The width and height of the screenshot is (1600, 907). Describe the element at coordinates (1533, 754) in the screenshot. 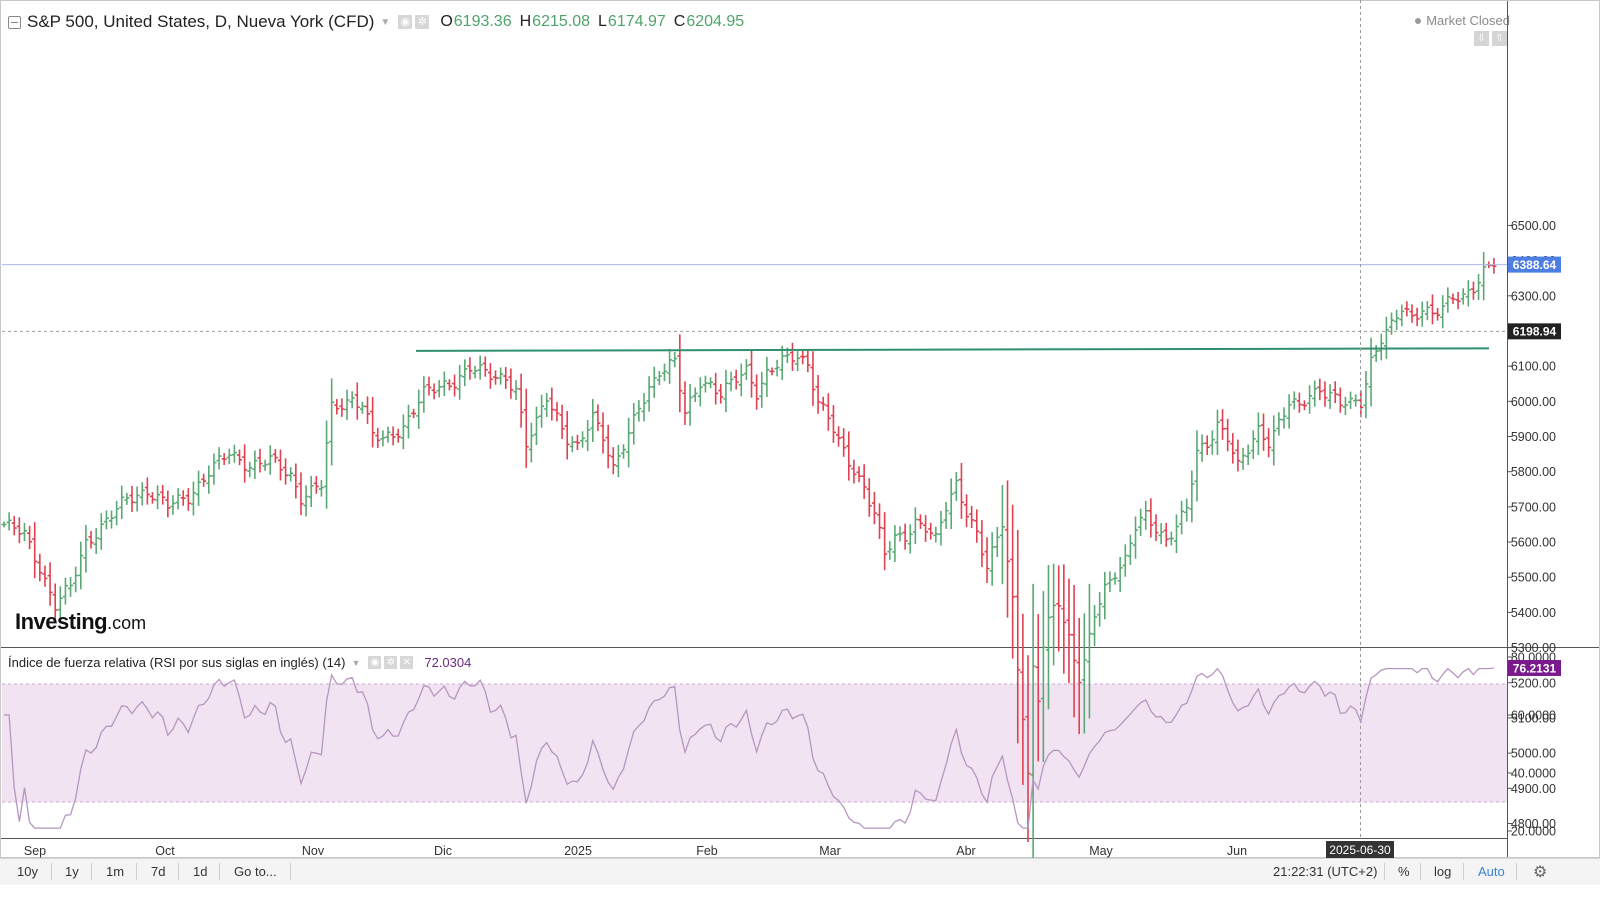

I see `price-tick-label: 5000.00` at that location.